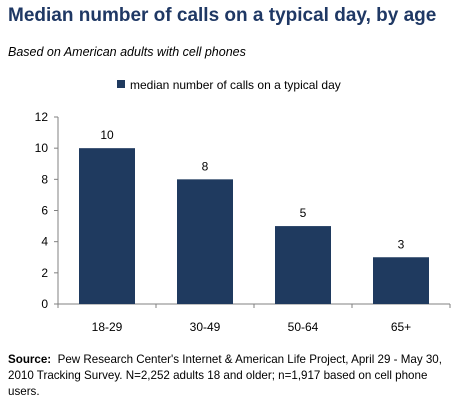 Image resolution: width=470 pixels, height=417 pixels. What do you see at coordinates (401, 327) in the screenshot?
I see `x-tick-label: 65+` at bounding box center [401, 327].